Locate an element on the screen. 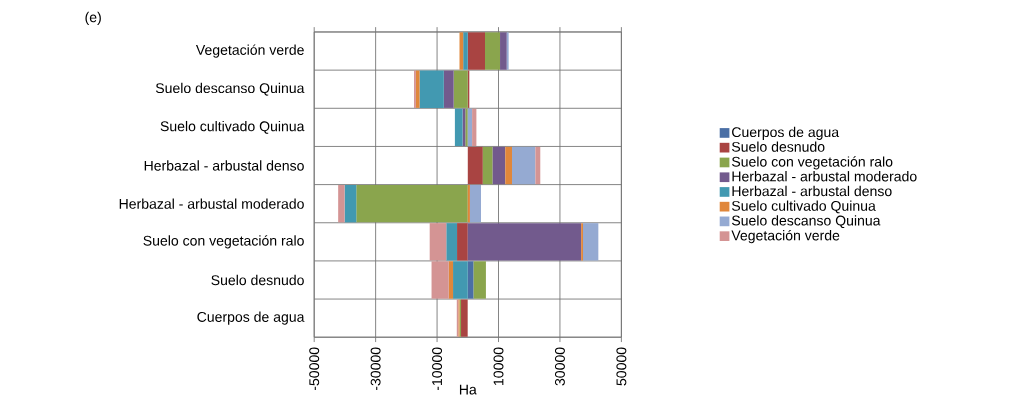 Image resolution: width=1009 pixels, height=407 pixels. x-tick-label: -30000 is located at coordinates (375, 369).